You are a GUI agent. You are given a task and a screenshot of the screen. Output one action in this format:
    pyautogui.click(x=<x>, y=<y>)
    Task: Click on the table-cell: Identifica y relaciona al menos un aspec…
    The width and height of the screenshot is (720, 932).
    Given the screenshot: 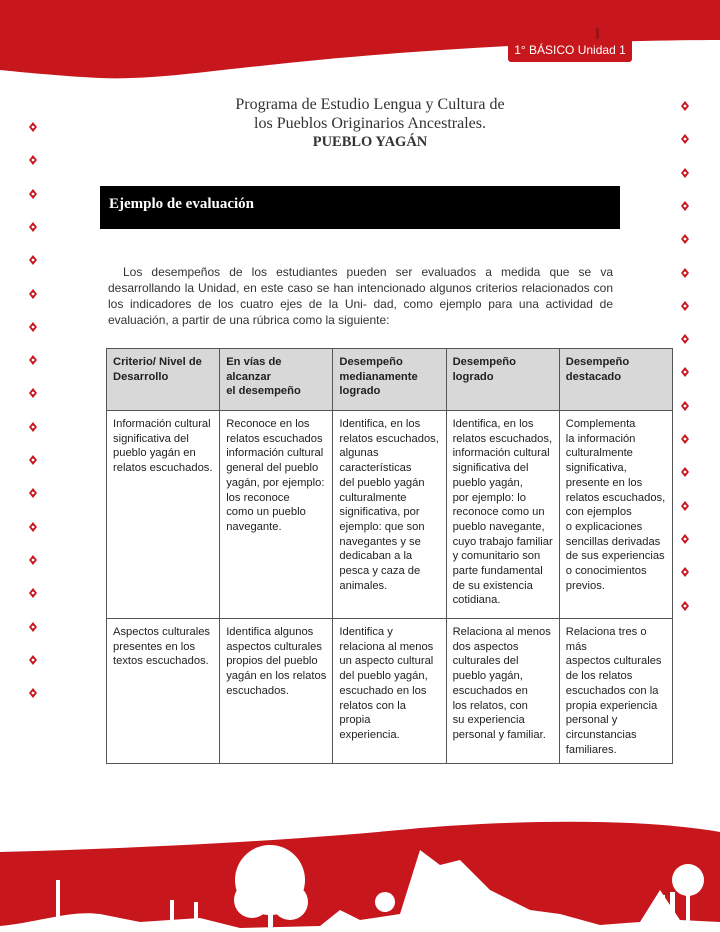 What is the action you would take?
    pyautogui.click(x=389, y=691)
    